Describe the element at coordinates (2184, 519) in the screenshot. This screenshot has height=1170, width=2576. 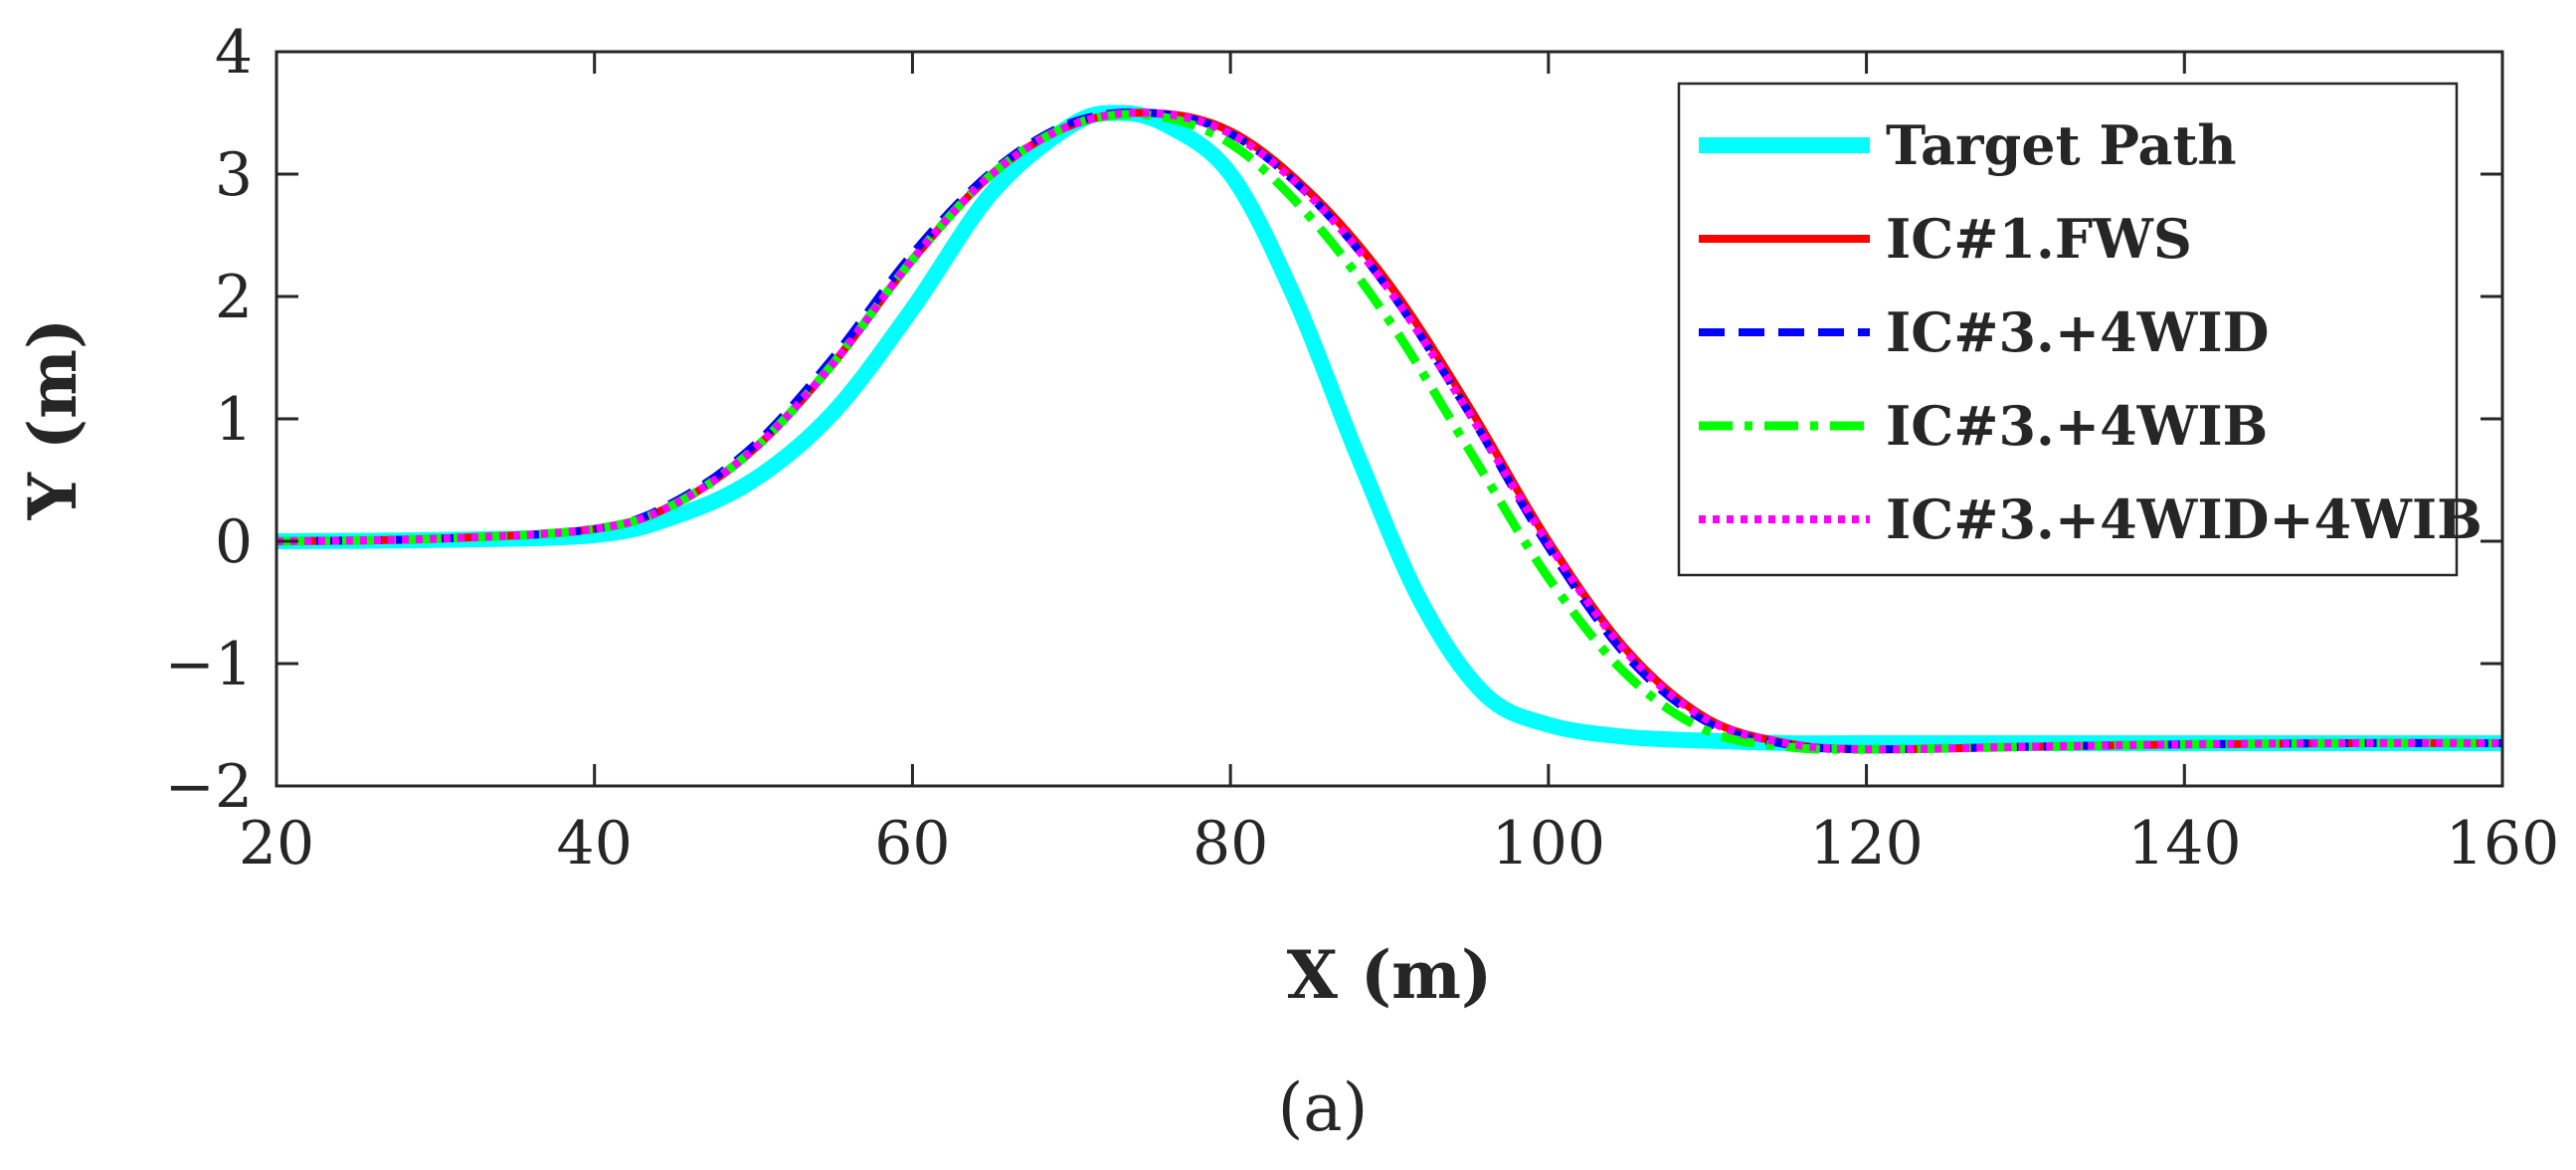
I see `legend-label-5: IC#3.+4WID+4WIB` at that location.